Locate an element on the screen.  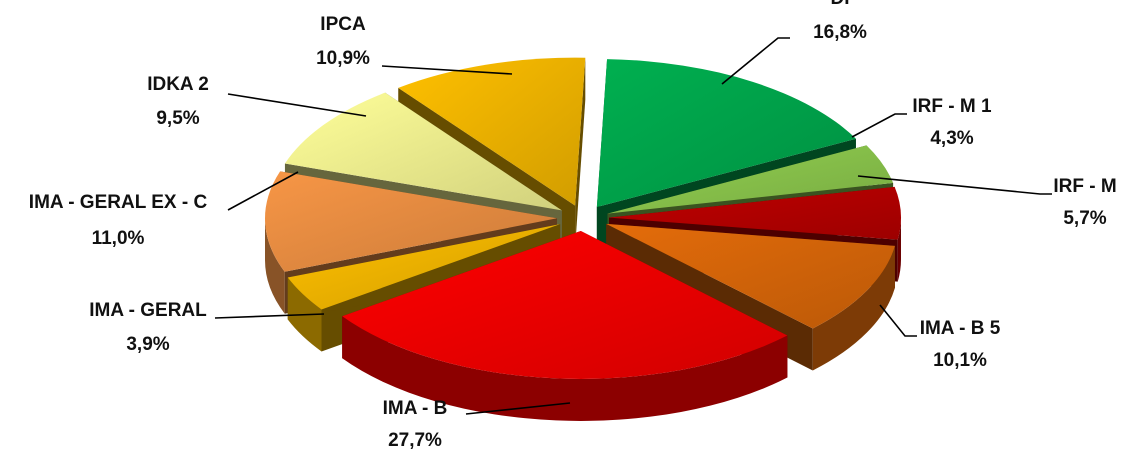
slice-label: IRF - M 1 is located at coordinates (952, 106).